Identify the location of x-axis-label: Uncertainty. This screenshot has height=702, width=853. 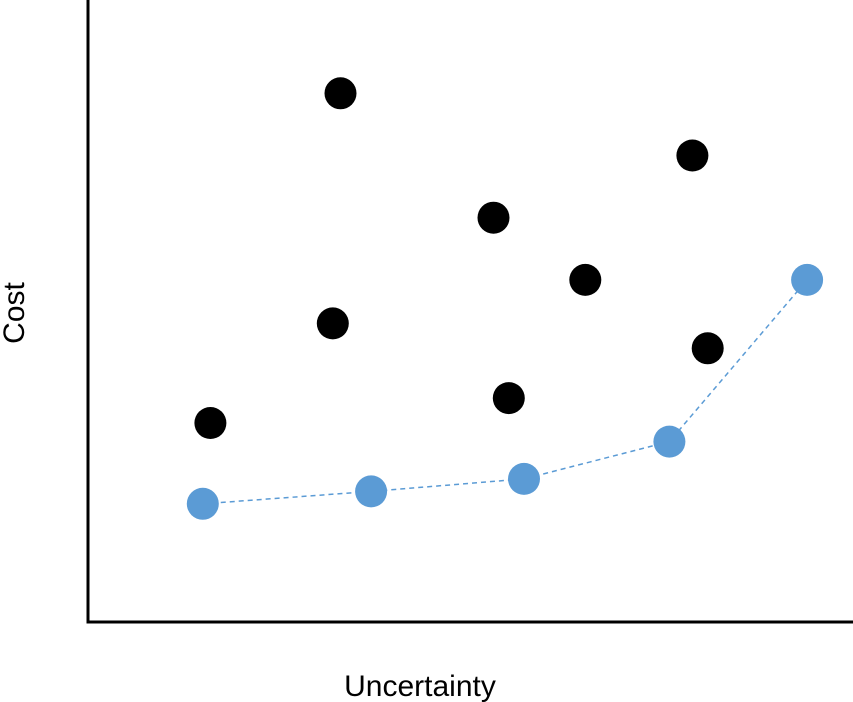
(420, 686).